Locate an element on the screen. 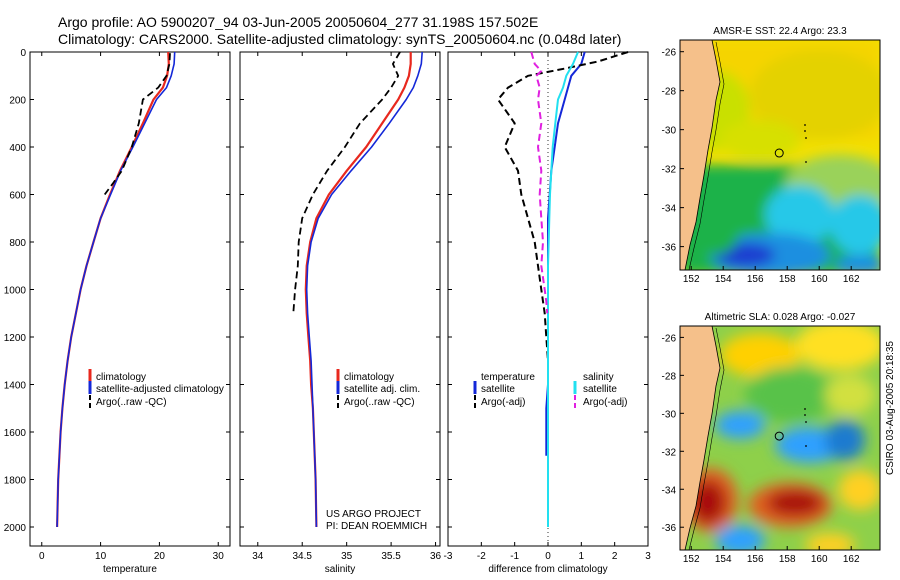 Image resolution: width=900 pixels, height=580 pixels. y-tick-label: 800 is located at coordinates (17, 243).